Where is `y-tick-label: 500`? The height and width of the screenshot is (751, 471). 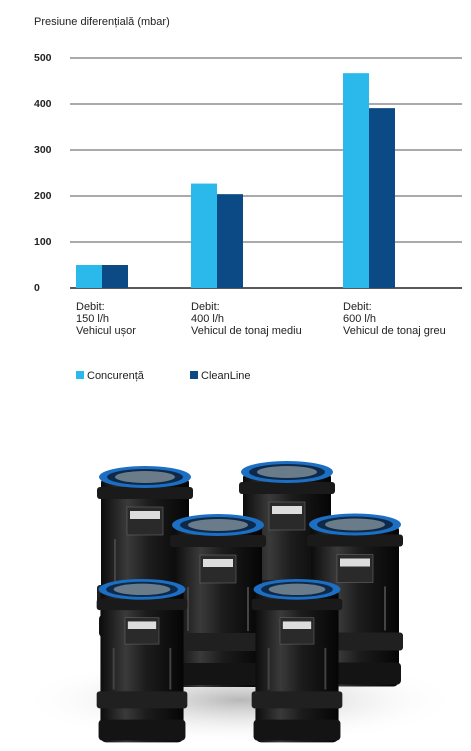
y-tick-label: 500 is located at coordinates (43, 58).